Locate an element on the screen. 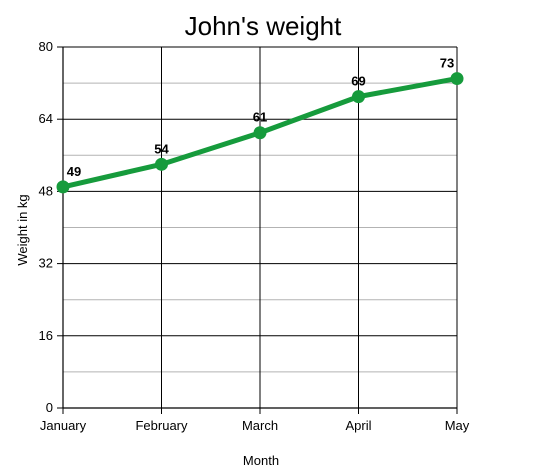 This screenshot has height=470, width=540. data-label-0: 49 is located at coordinates (74, 171).